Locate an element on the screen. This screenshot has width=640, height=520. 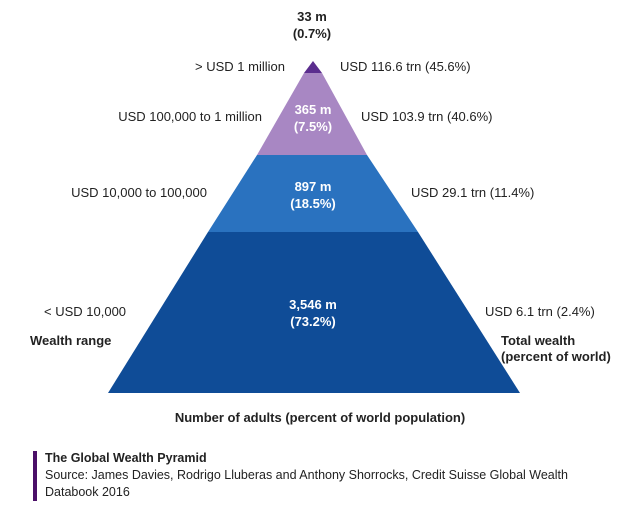
tier-2-count: 365 m is located at coordinates (313, 109).